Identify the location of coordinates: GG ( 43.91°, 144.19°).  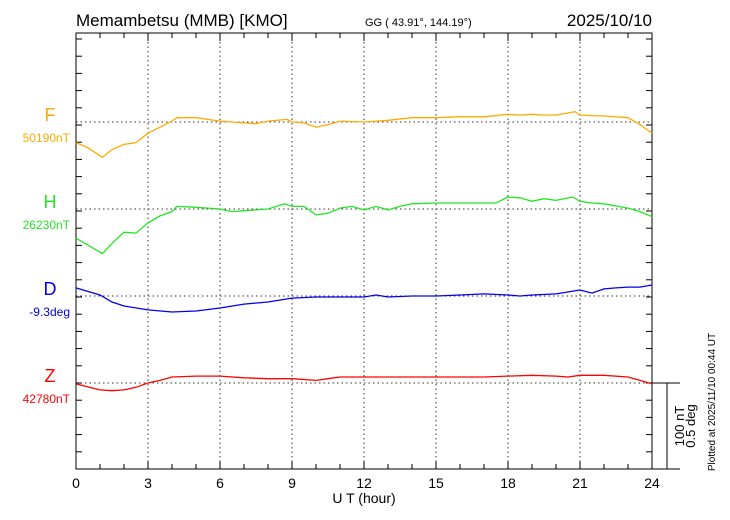
(418, 23).